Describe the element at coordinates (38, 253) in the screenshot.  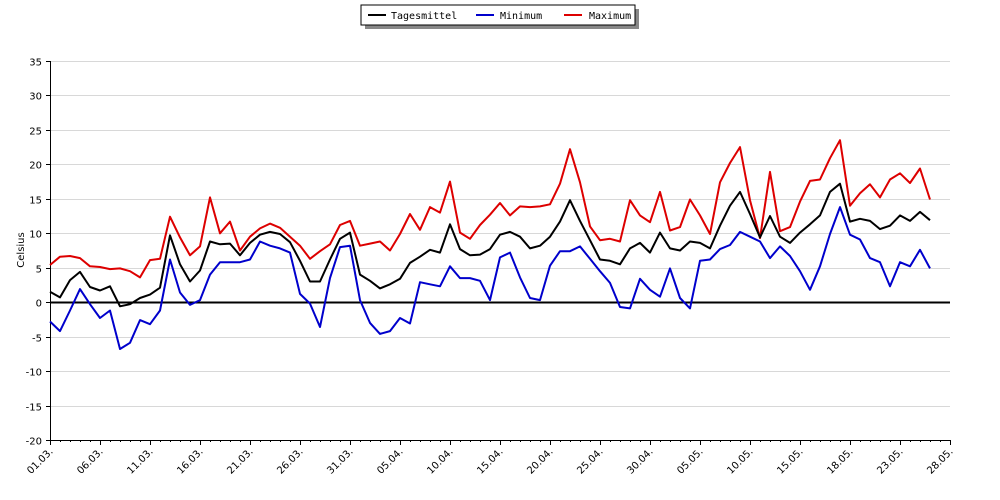
I see `y-axis: -20 -15 -10 -5 0 5 10 15 20 25 30 35` at that location.